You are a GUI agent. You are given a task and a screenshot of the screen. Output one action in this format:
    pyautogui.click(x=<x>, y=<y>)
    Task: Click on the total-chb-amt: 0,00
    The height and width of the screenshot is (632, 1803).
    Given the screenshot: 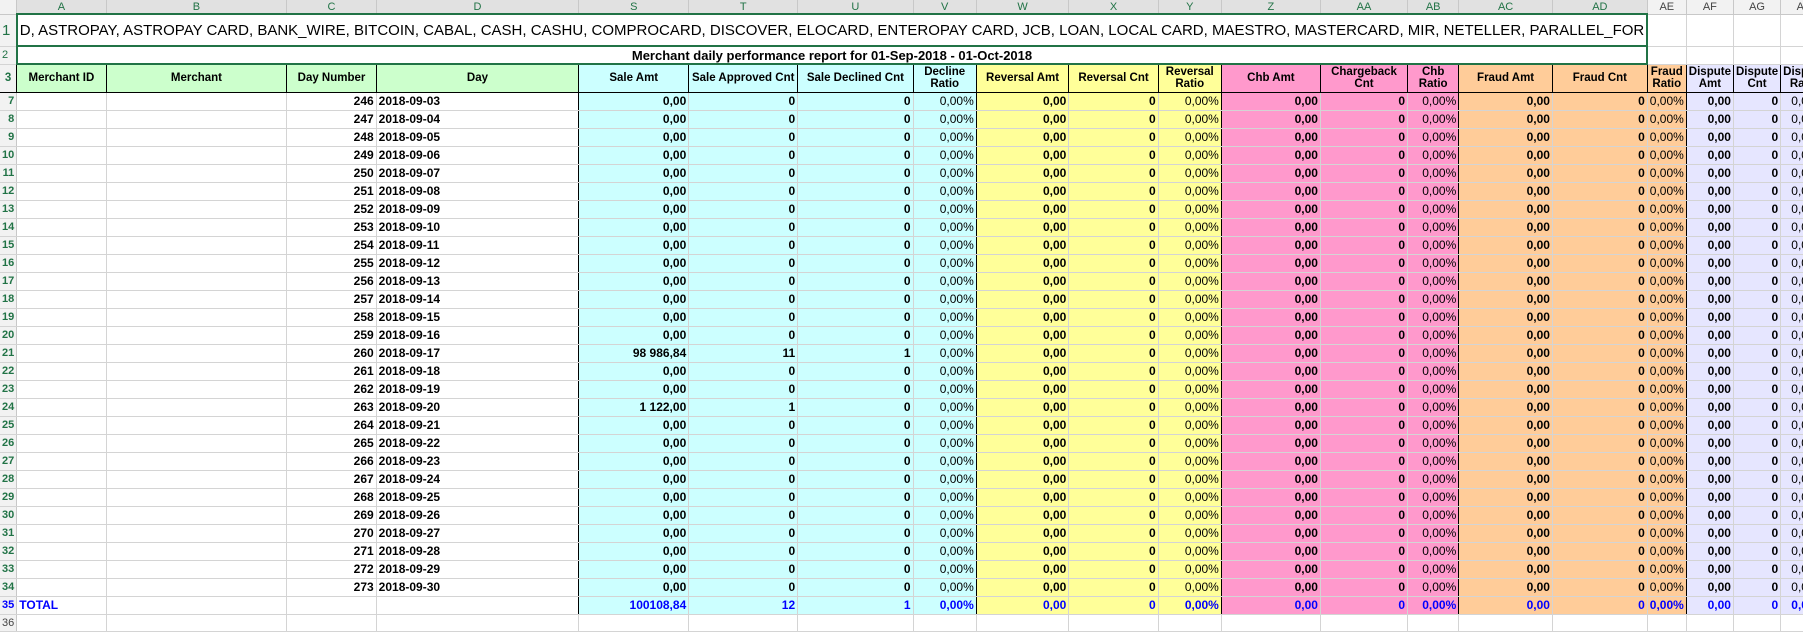 What is the action you would take?
    pyautogui.click(x=1271, y=605)
    